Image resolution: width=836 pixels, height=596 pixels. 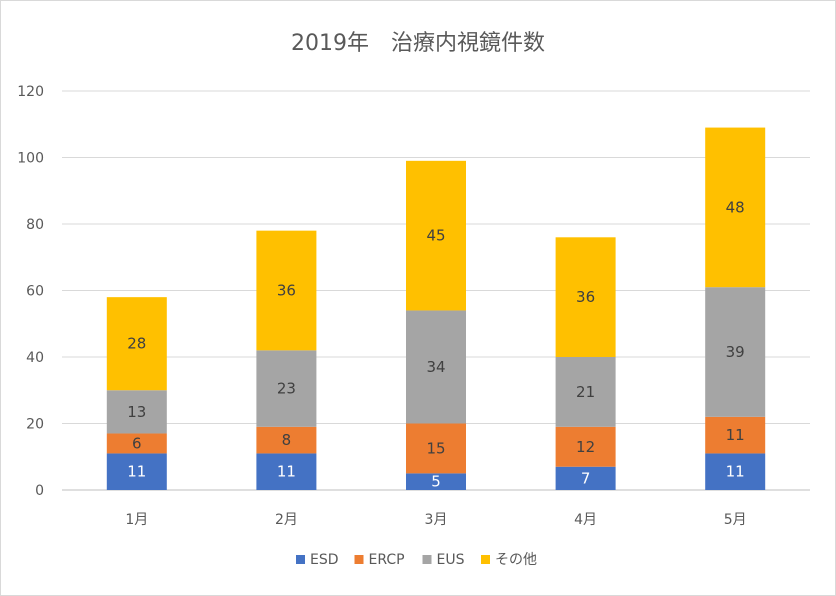 I want to click on y-tick-label: 60, so click(x=35, y=292).